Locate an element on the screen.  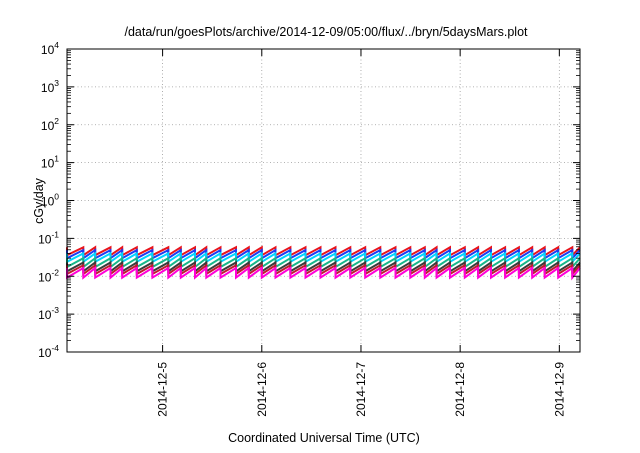
y-tick-exponent: 1 is located at coordinates (56, 159).